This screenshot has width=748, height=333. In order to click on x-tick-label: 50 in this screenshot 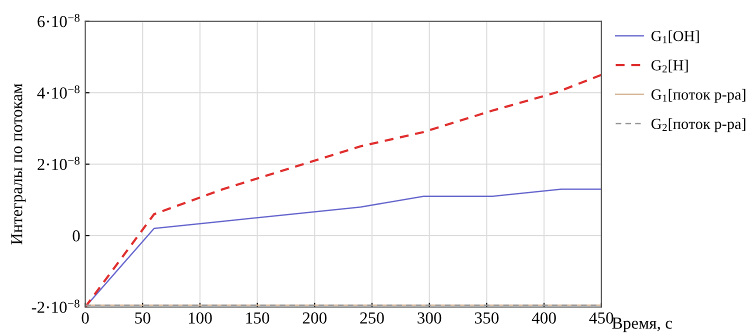, I will do `click(142, 318)`.